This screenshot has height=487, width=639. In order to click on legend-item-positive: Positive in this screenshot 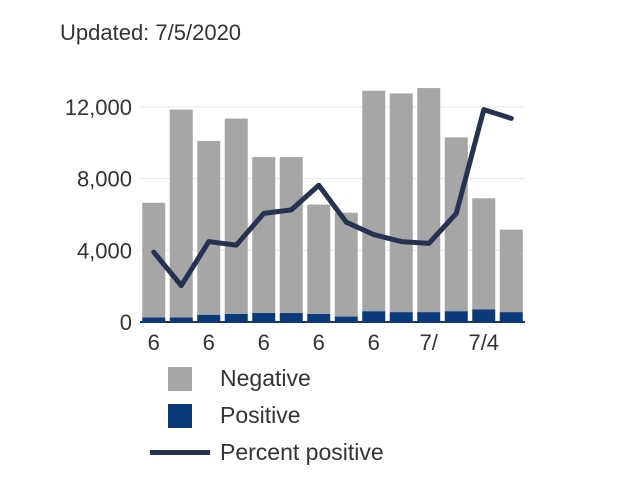, I will do `click(267, 415)`.